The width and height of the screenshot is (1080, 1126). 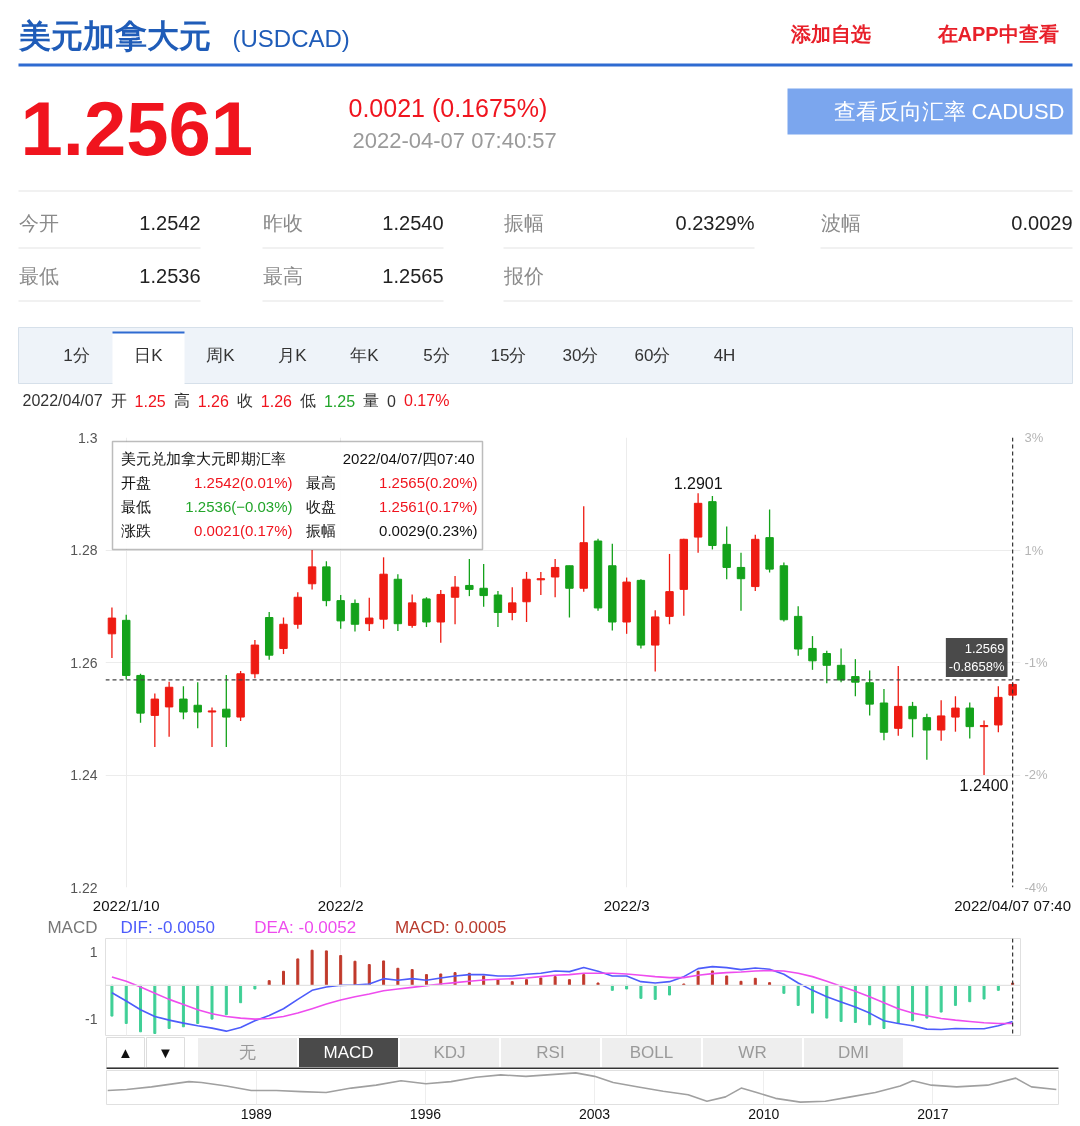 What do you see at coordinates (126, 905) in the screenshot?
I see `x-tick-label: 2022/1/10` at bounding box center [126, 905].